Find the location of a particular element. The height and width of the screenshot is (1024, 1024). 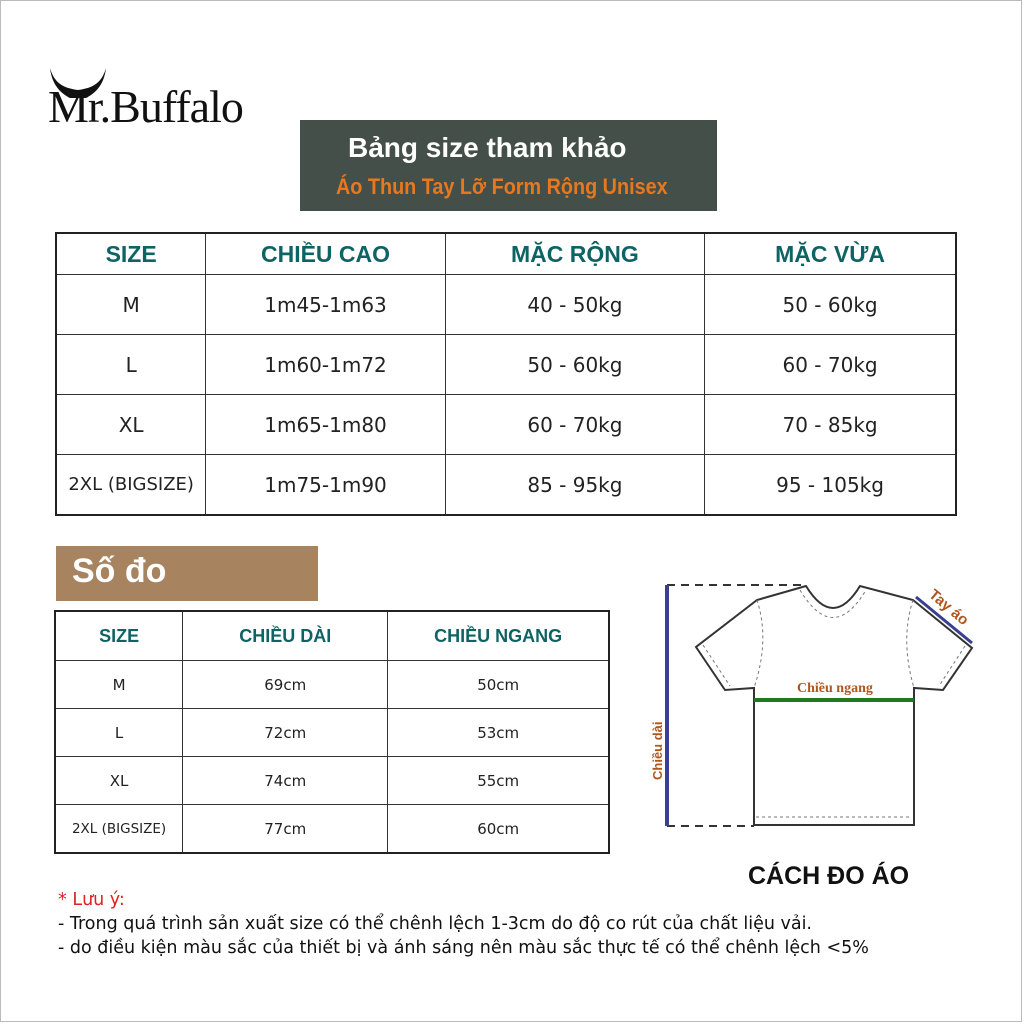

table-row: L 72cm 53cm is located at coordinates (332, 732).